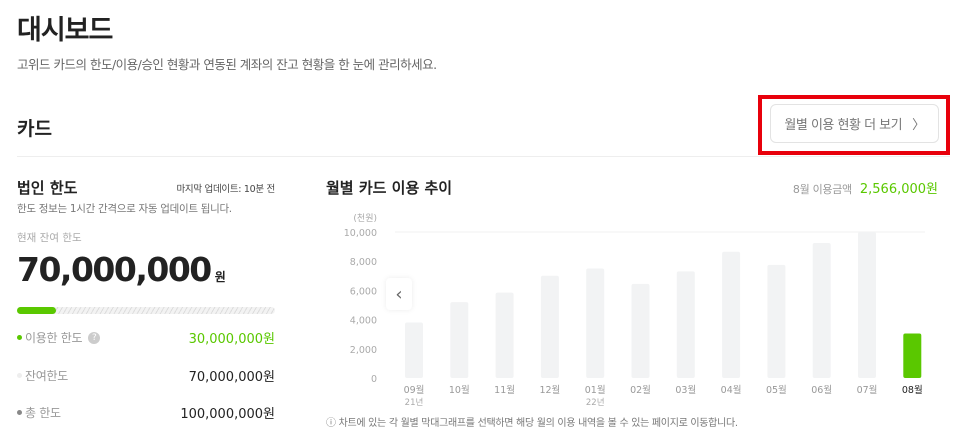 This screenshot has width=960, height=439. What do you see at coordinates (918, 125) in the screenshot?
I see `chevron-right-icon: 〉` at bounding box center [918, 125].